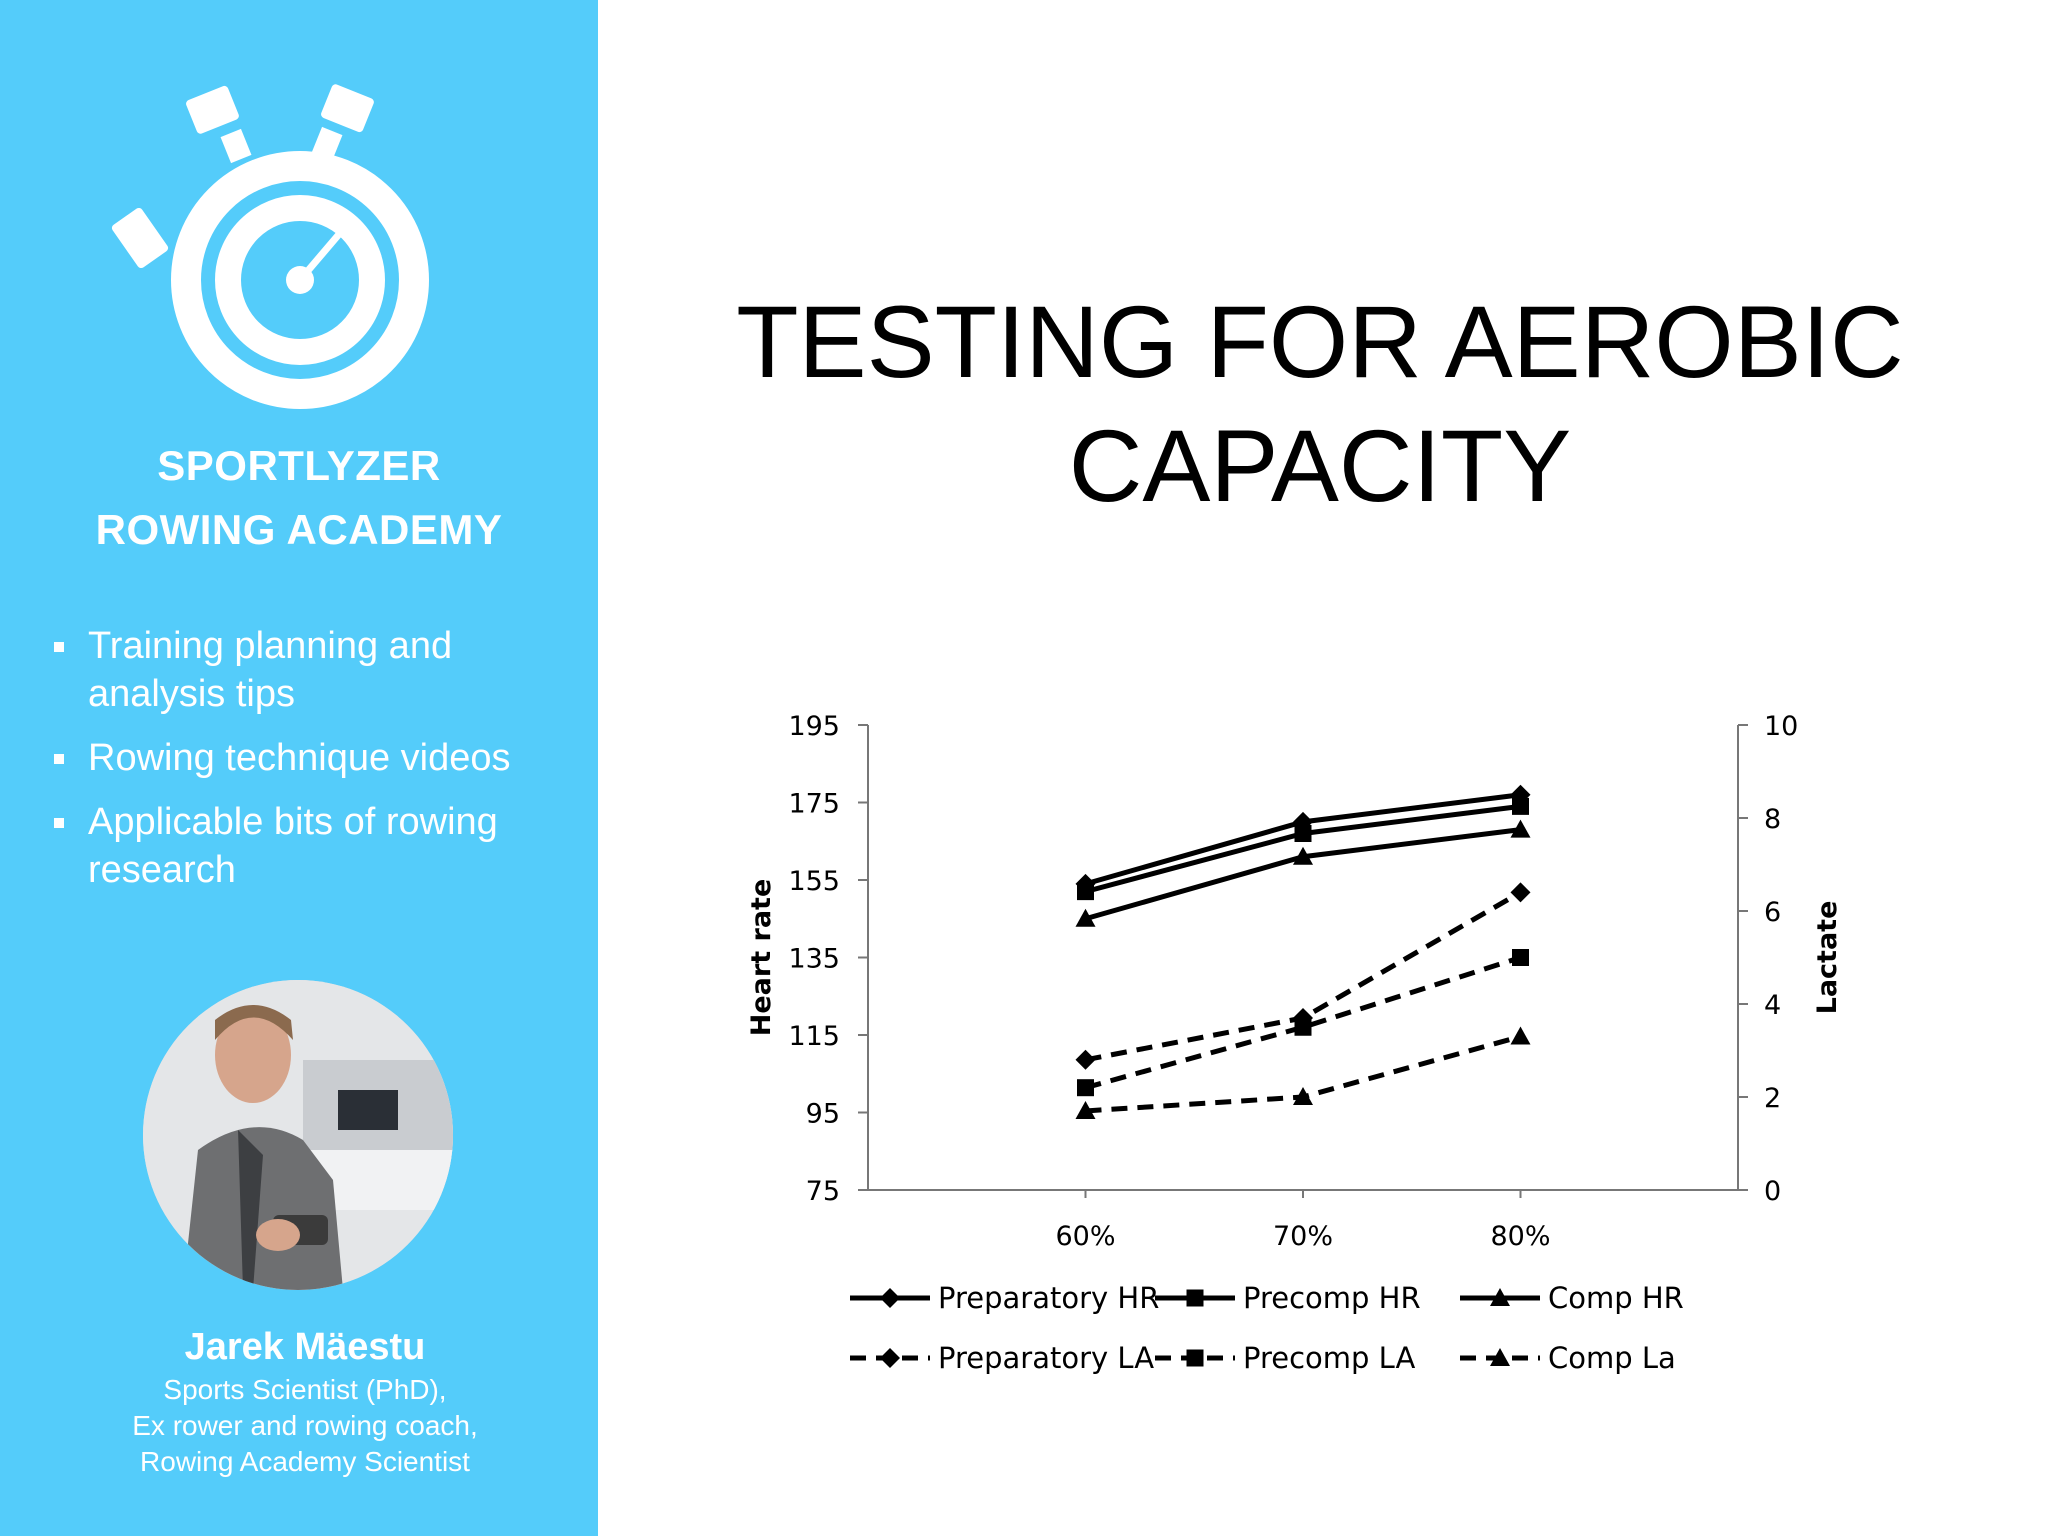 The width and height of the screenshot is (2048, 1536). Describe the element at coordinates (1612, 1358) in the screenshot. I see `legend-label: Comp La` at that location.